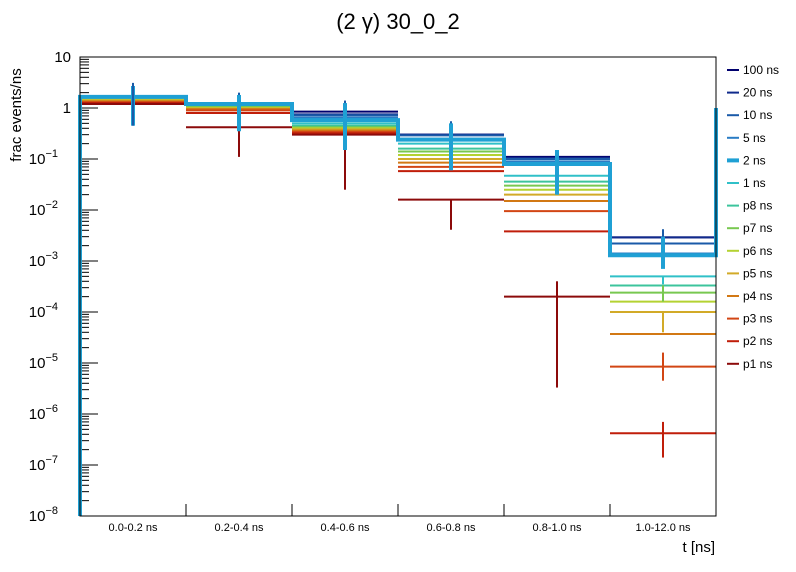  I want to click on legend-item: 5 ns, so click(754, 138).